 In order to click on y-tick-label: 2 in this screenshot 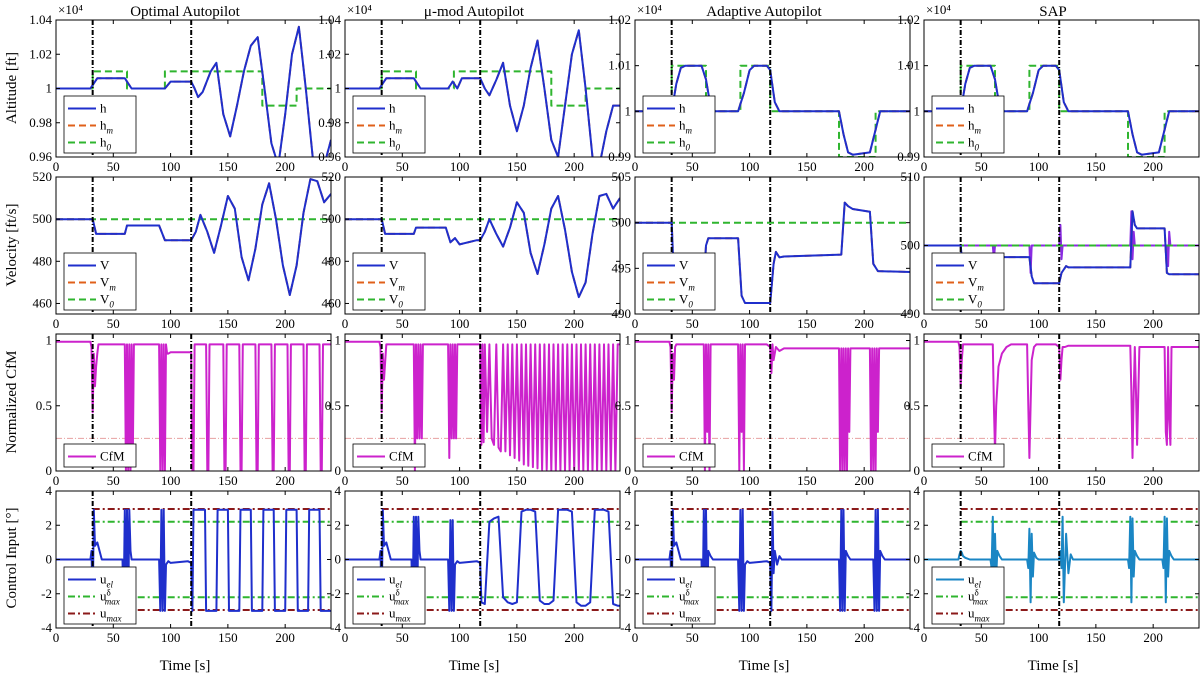, I will do `click(49, 524)`.